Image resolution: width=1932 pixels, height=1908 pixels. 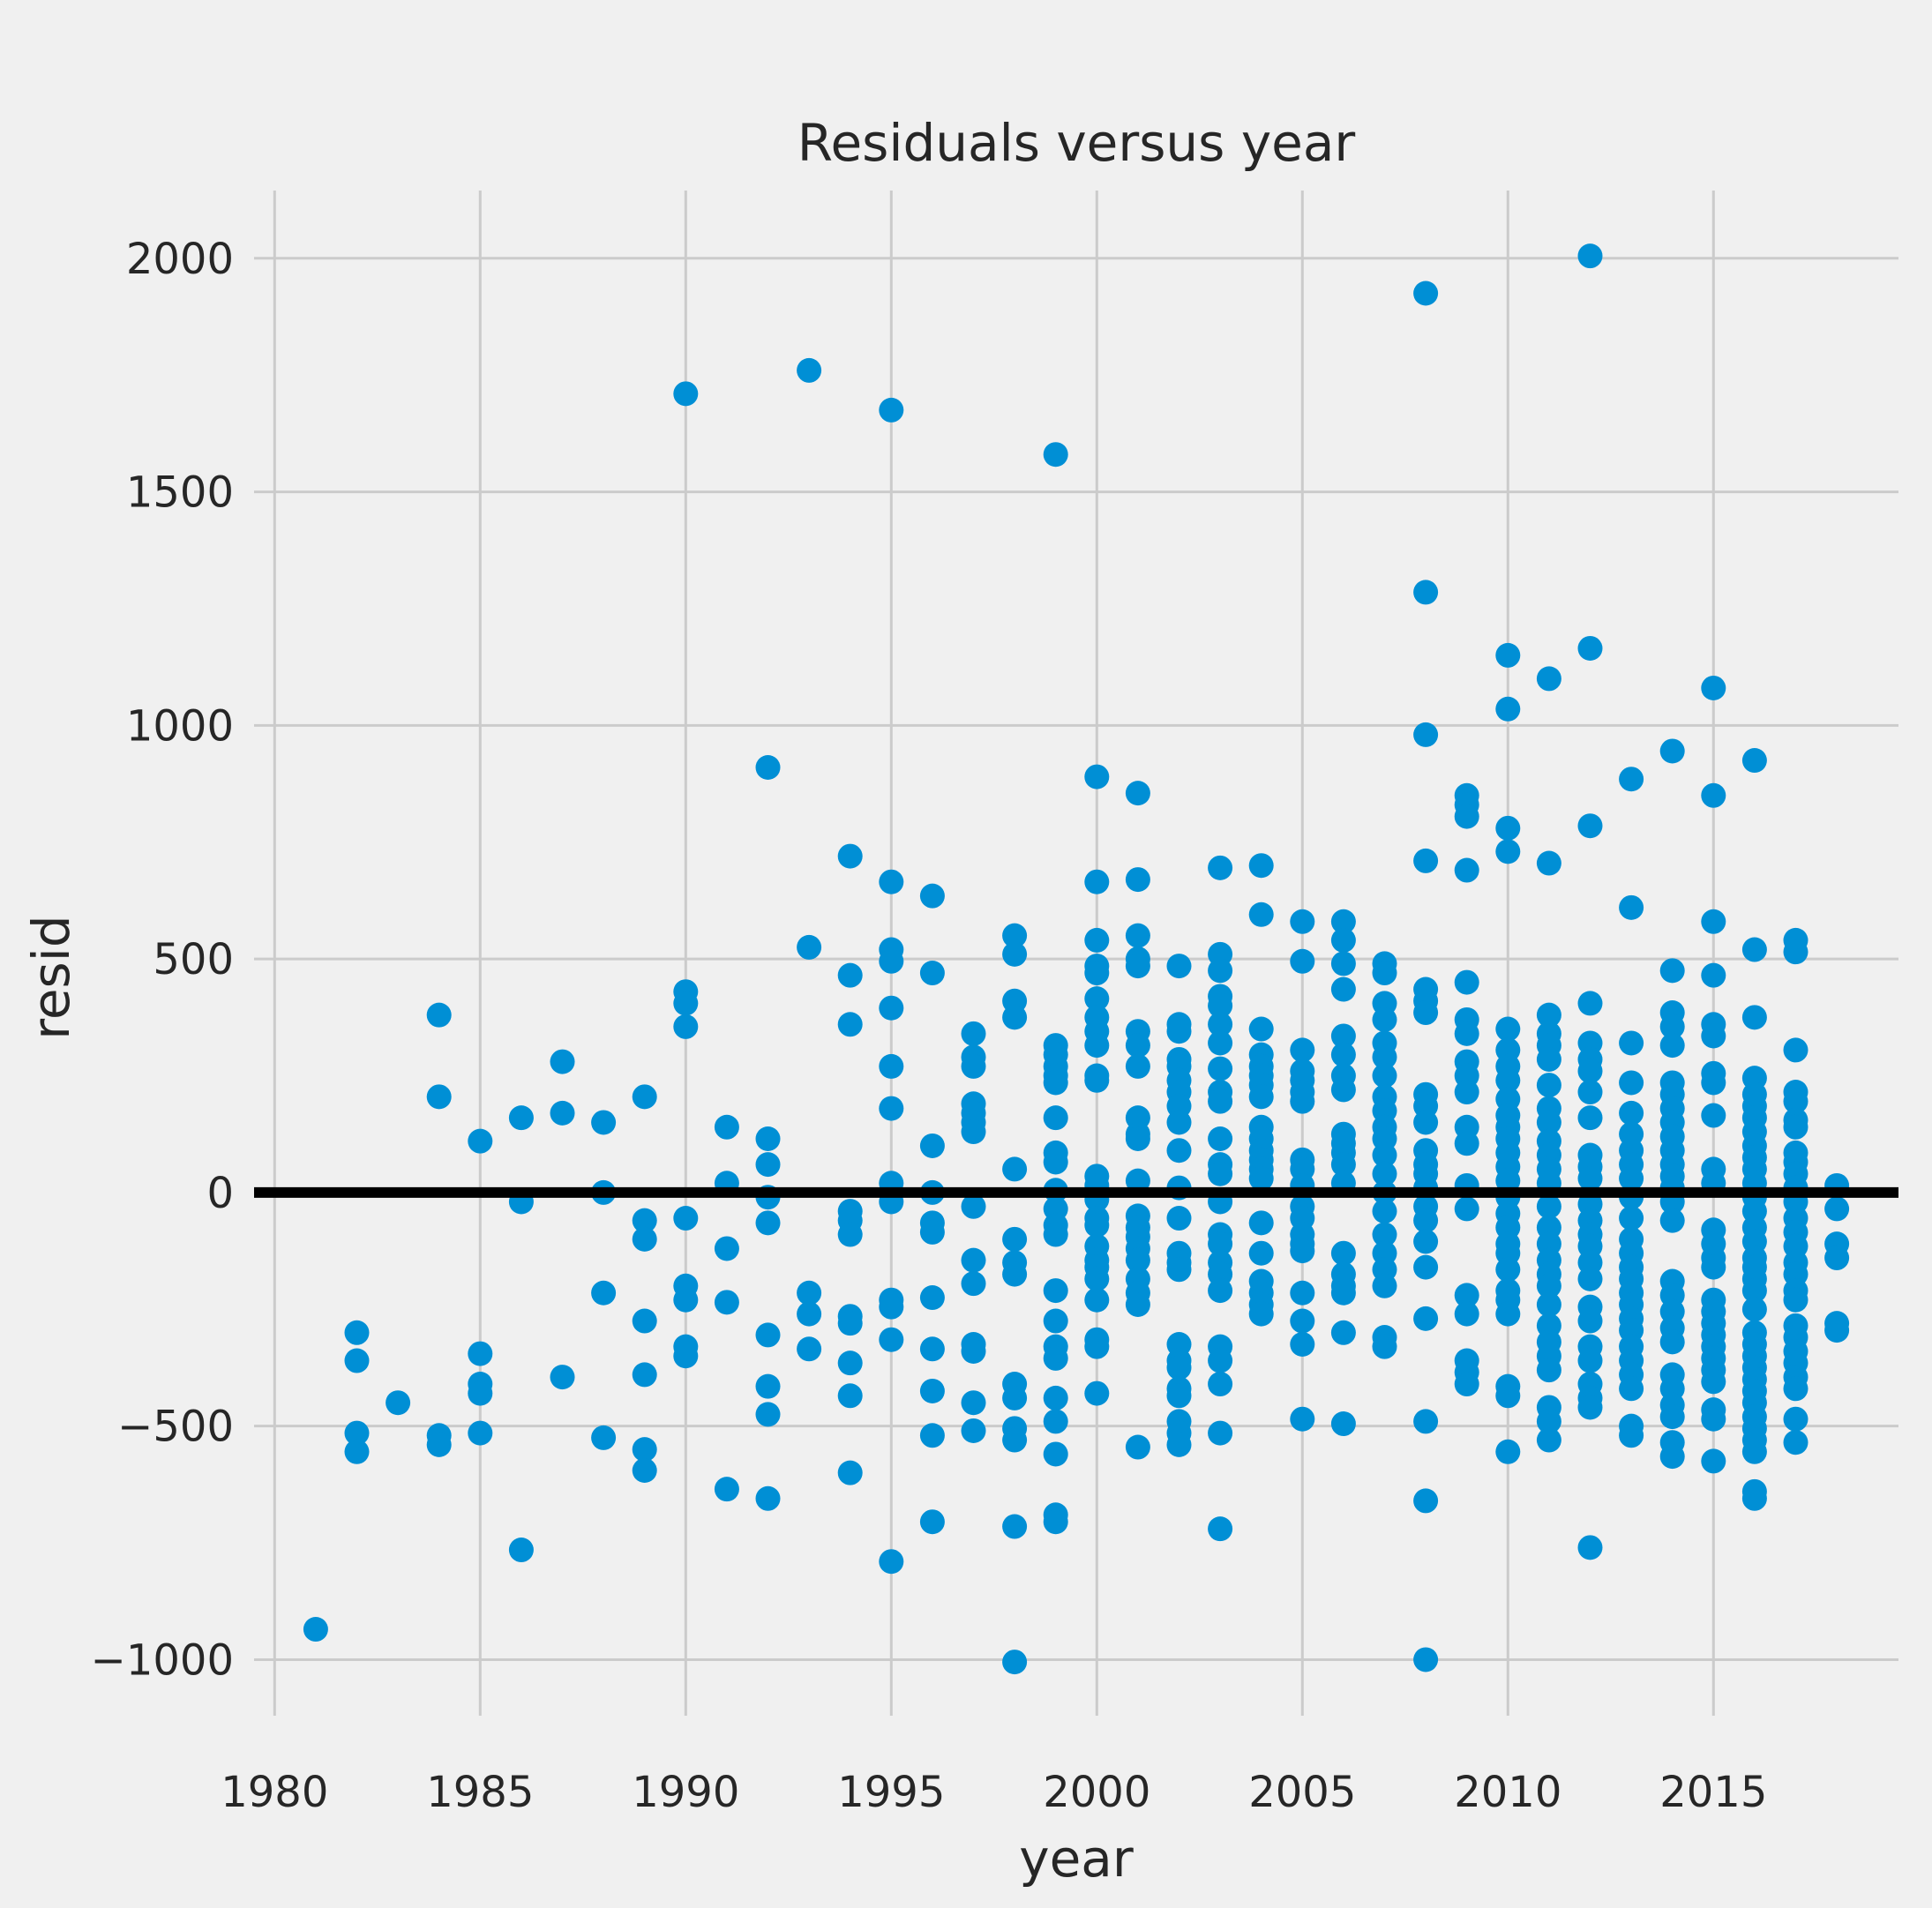 What do you see at coordinates (176, 1427) in the screenshot?
I see `y-tick-label: −500` at bounding box center [176, 1427].